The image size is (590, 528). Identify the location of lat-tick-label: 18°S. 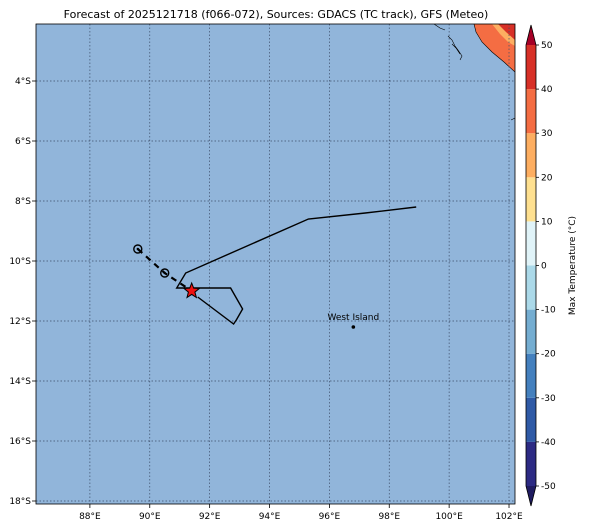
(20, 502).